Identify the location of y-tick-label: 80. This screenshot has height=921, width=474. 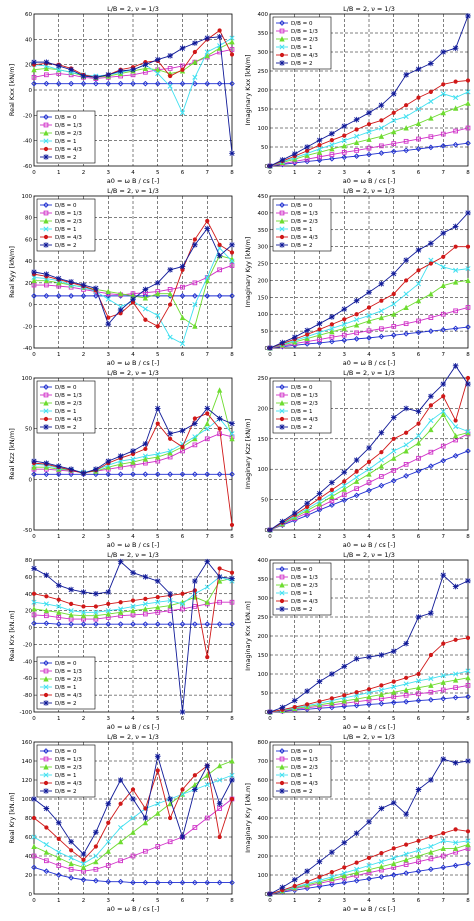
(28, 219).